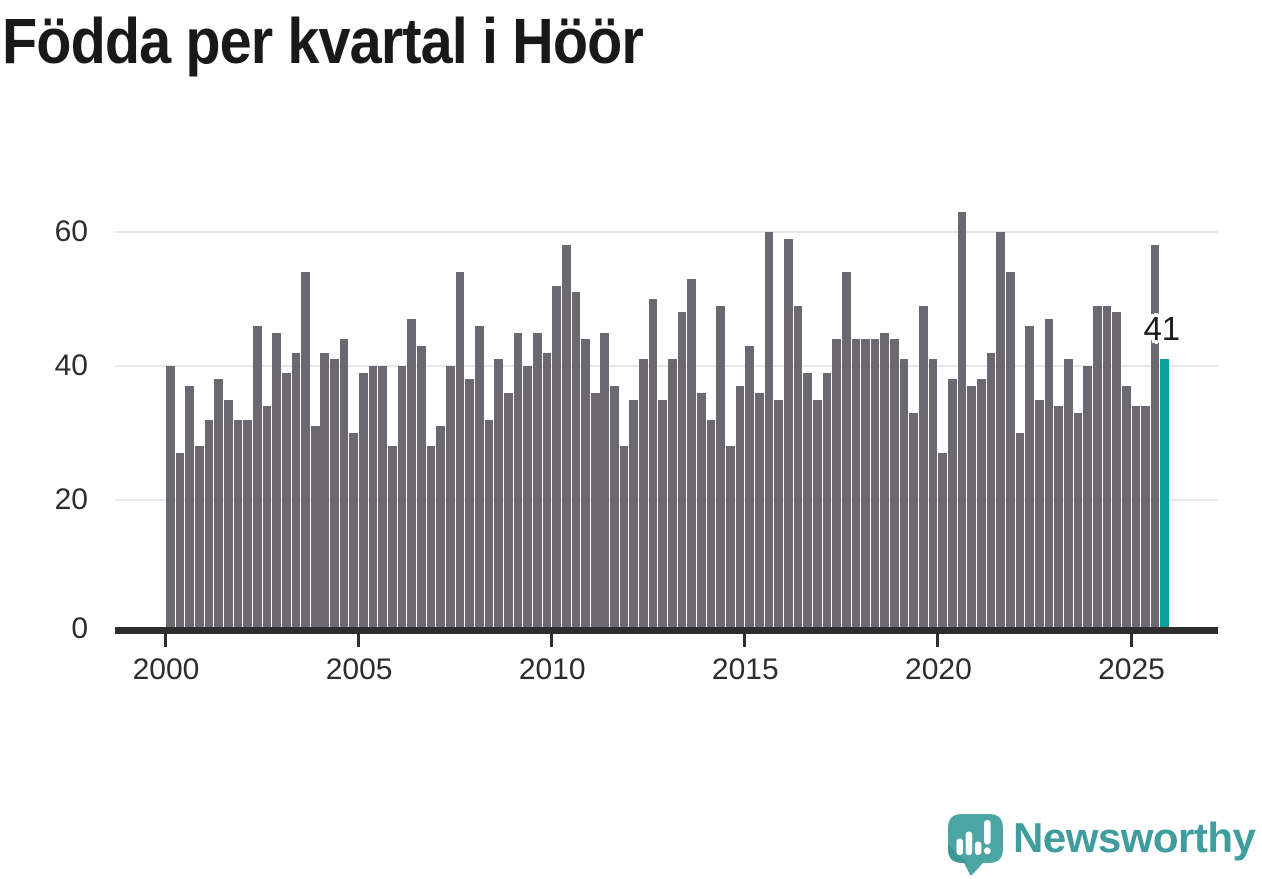 The height and width of the screenshot is (879, 1262). What do you see at coordinates (323, 41) in the screenshot?
I see `chart-title: Födda per kvartal i Höör` at bounding box center [323, 41].